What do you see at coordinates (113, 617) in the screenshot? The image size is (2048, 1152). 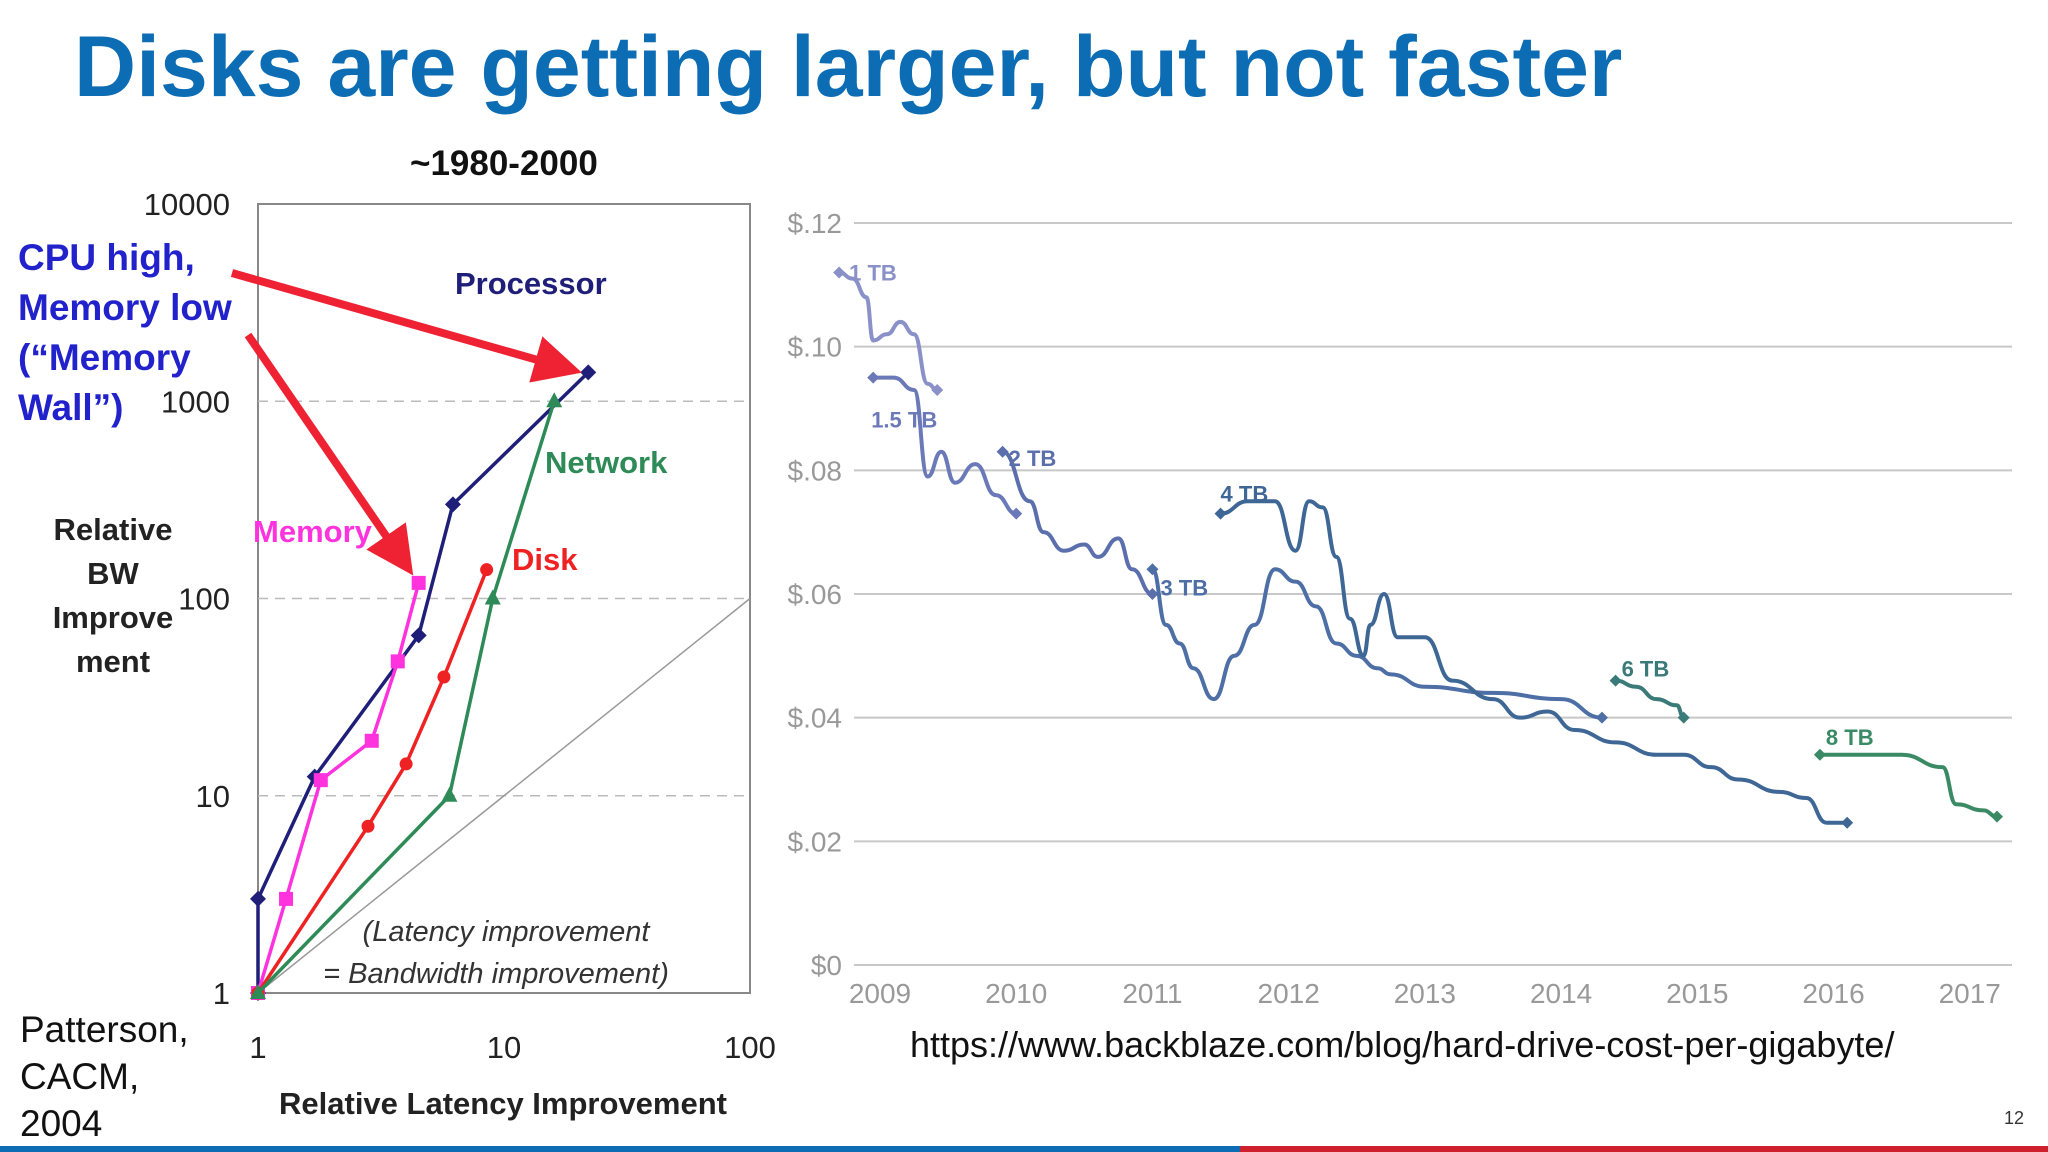 I see `y-axis-label: Improve` at bounding box center [113, 617].